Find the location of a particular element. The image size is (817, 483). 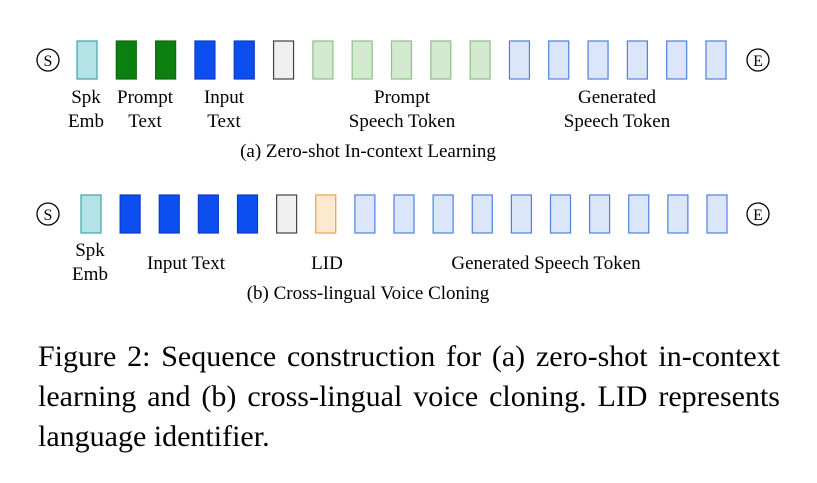

label-input-text-a: Input Text is located at coordinates (224, 109).